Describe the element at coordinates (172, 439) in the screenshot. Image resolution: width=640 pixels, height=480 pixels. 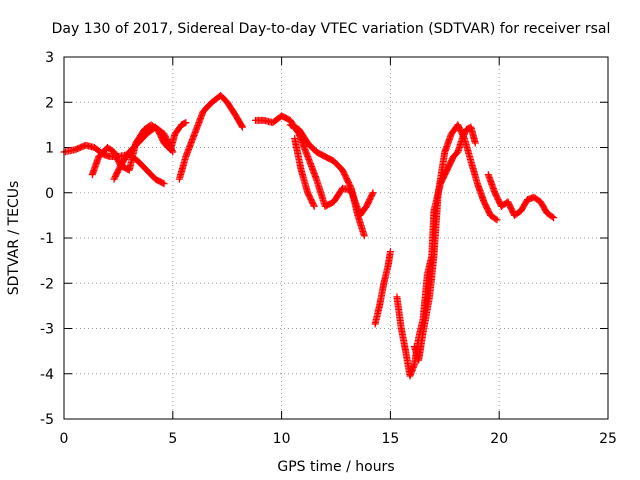
I see `x-tick-label: 5` at that location.